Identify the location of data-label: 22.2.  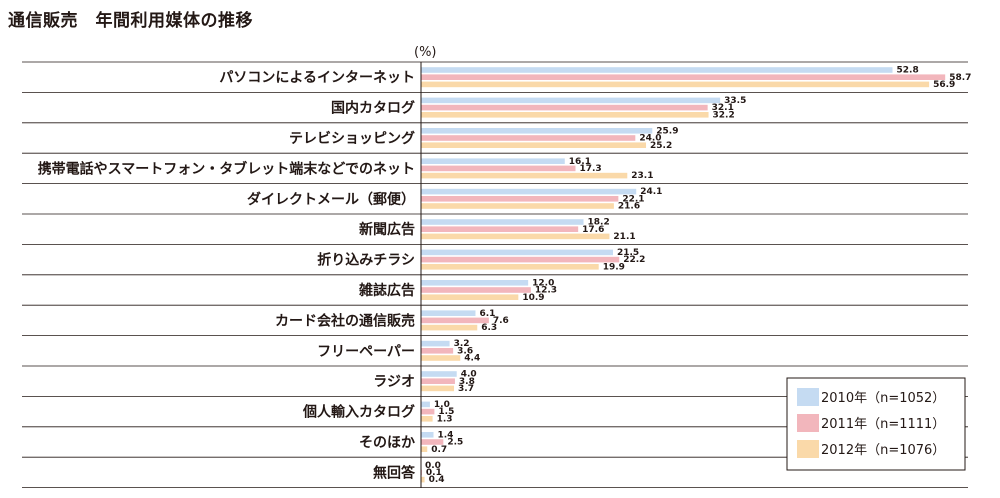
(634, 260).